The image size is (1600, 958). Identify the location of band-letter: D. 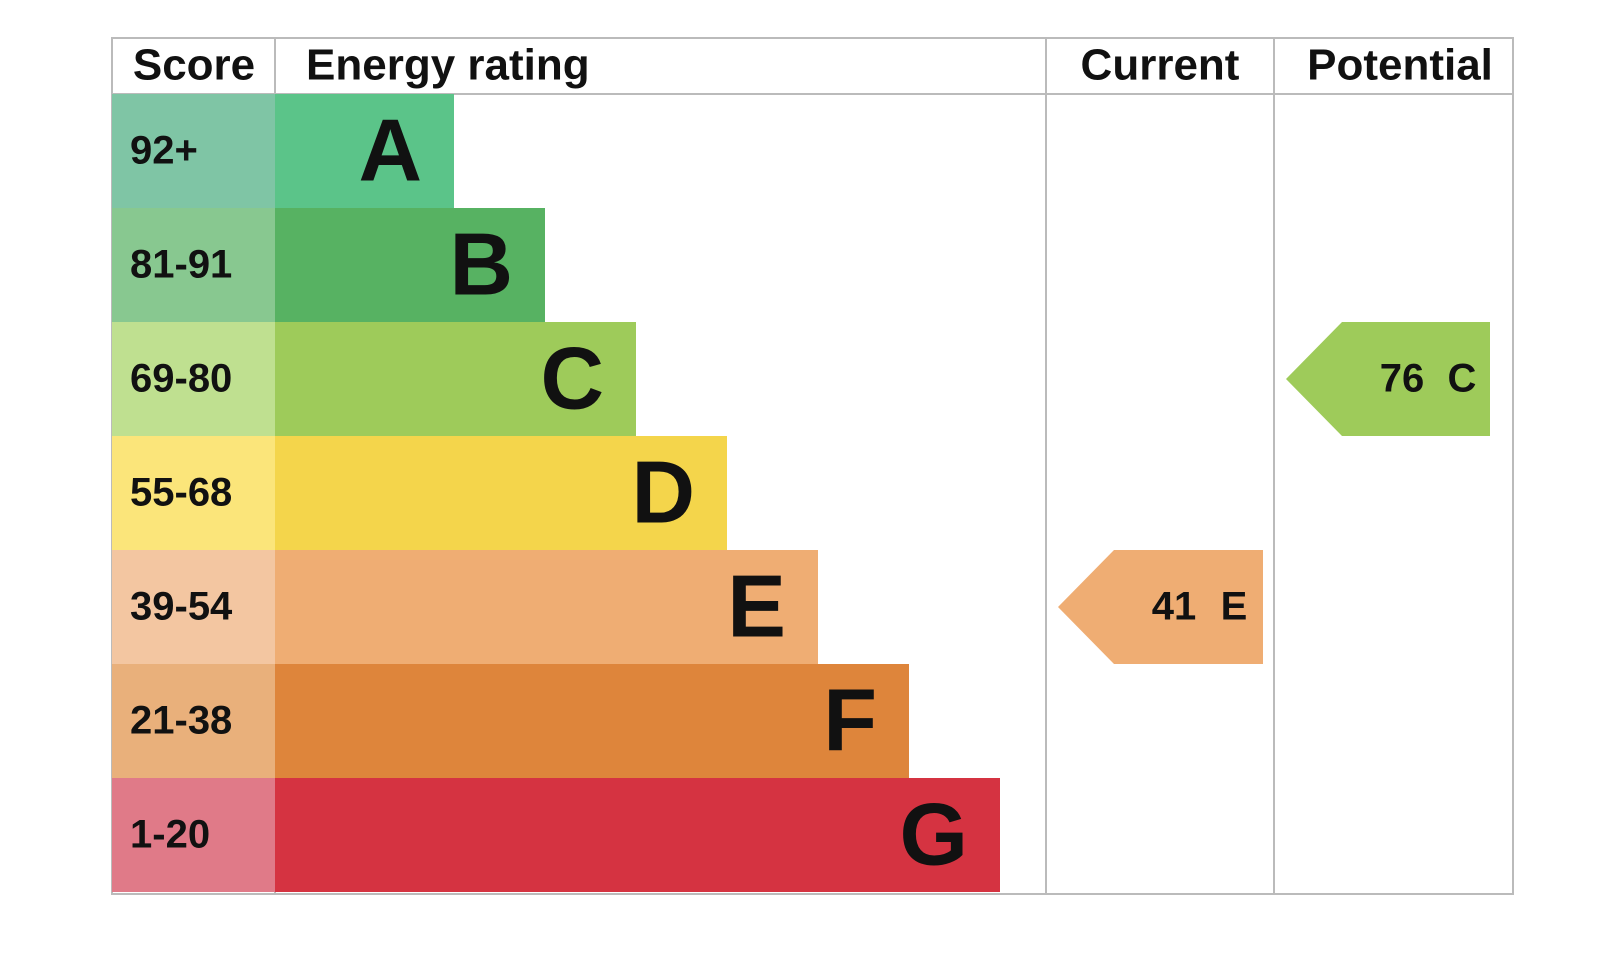
(663, 491).